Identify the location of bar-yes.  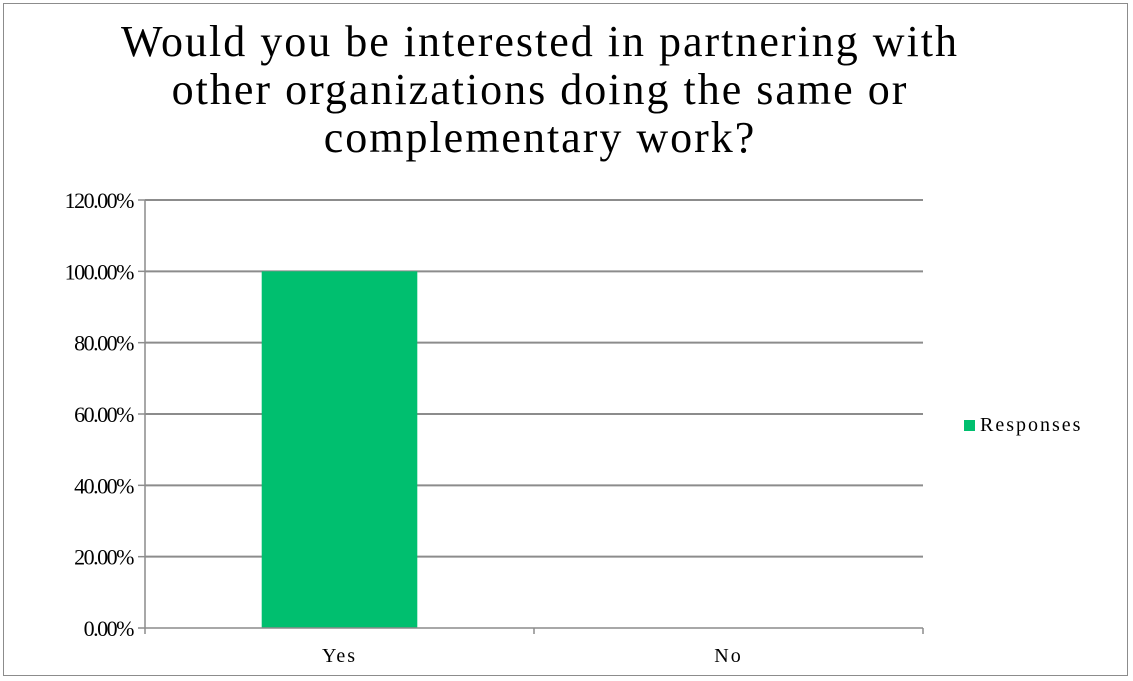
(339, 449).